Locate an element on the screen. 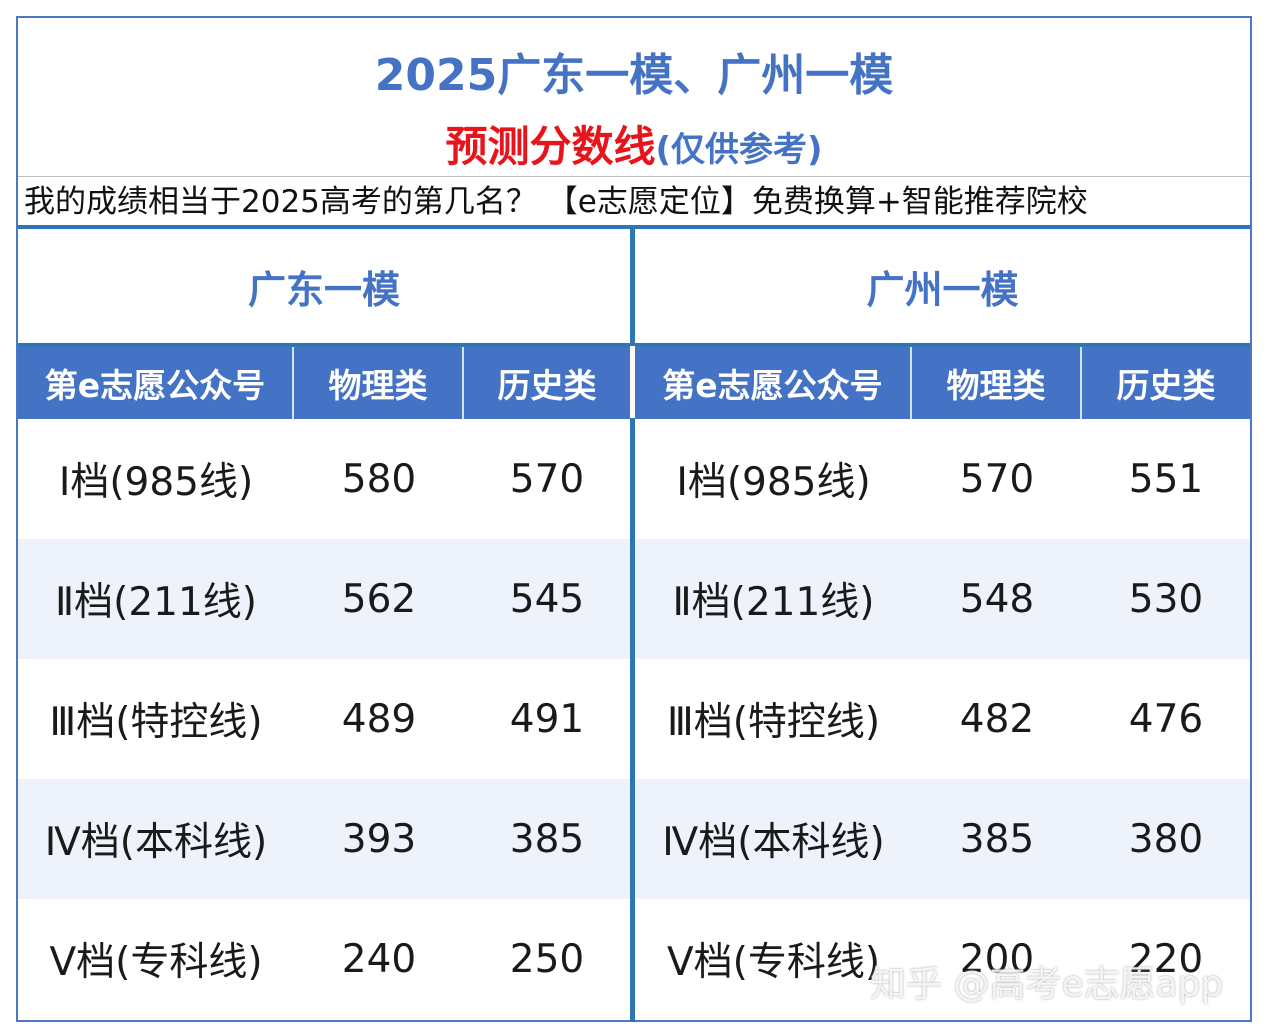 Image resolution: width=1268 pixels, height=1036 pixels. group-divider-gap is located at coordinates (632, 382).